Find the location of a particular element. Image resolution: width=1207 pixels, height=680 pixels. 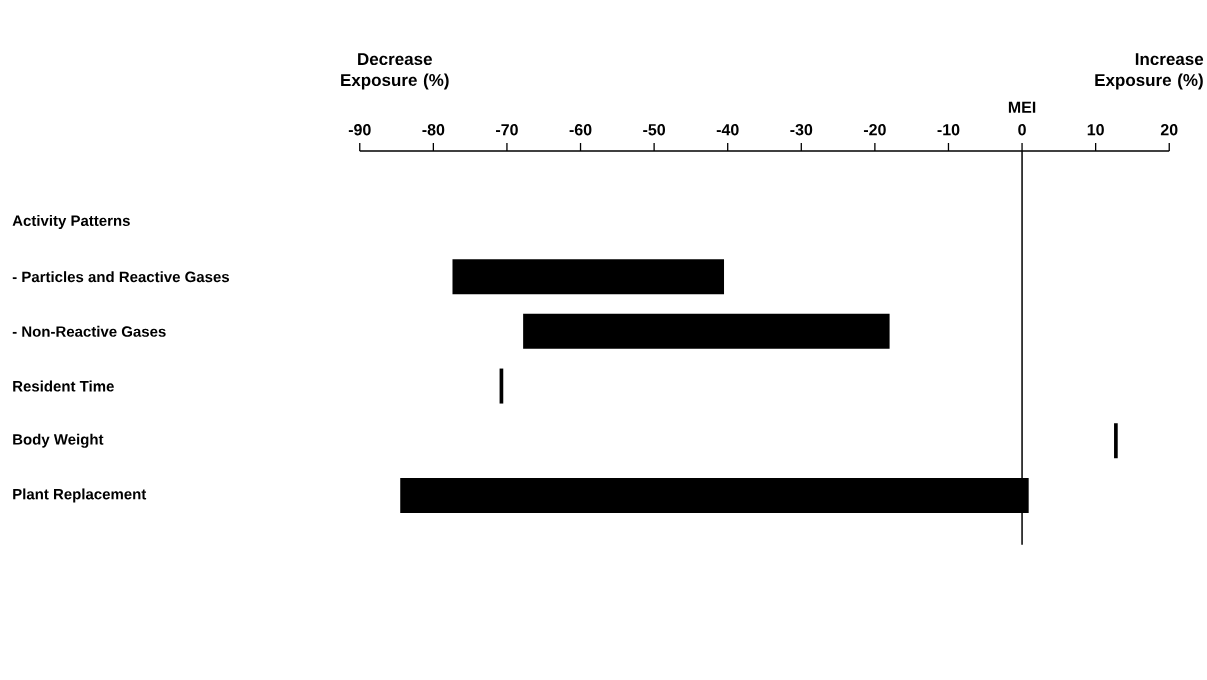

text: Decrease Exposure (%) is located at coordinates (395, 71).